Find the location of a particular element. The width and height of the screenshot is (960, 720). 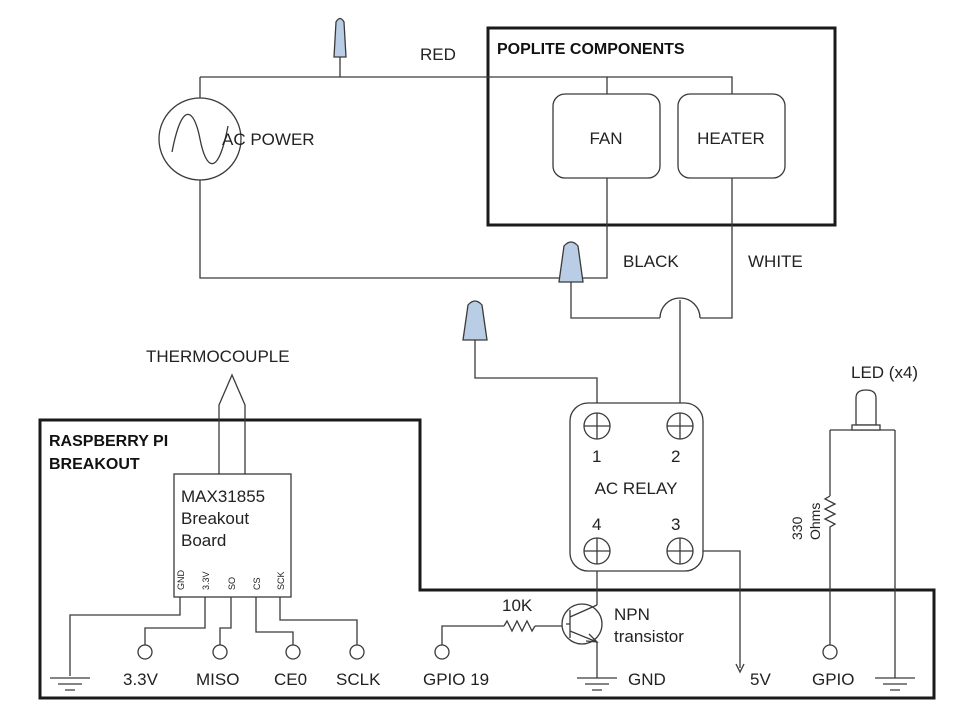

pin-so-label: SO is located at coordinates (232, 583).